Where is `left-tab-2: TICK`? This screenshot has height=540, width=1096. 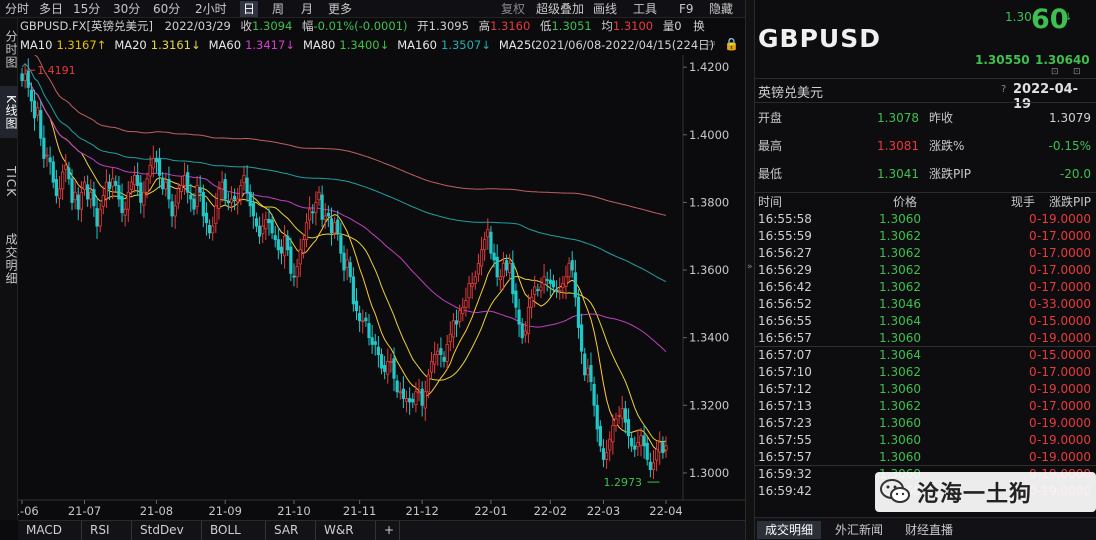 left-tab-2: TICK is located at coordinates (11, 182).